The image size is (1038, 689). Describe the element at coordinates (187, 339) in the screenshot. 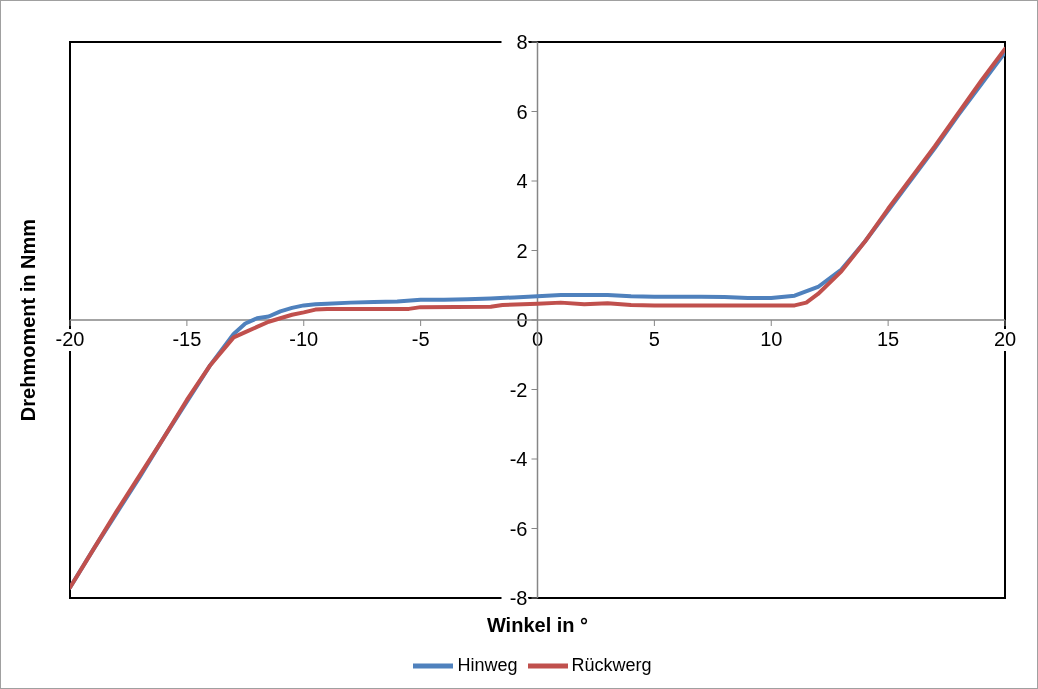

I see `x-tick-label: -15` at that location.